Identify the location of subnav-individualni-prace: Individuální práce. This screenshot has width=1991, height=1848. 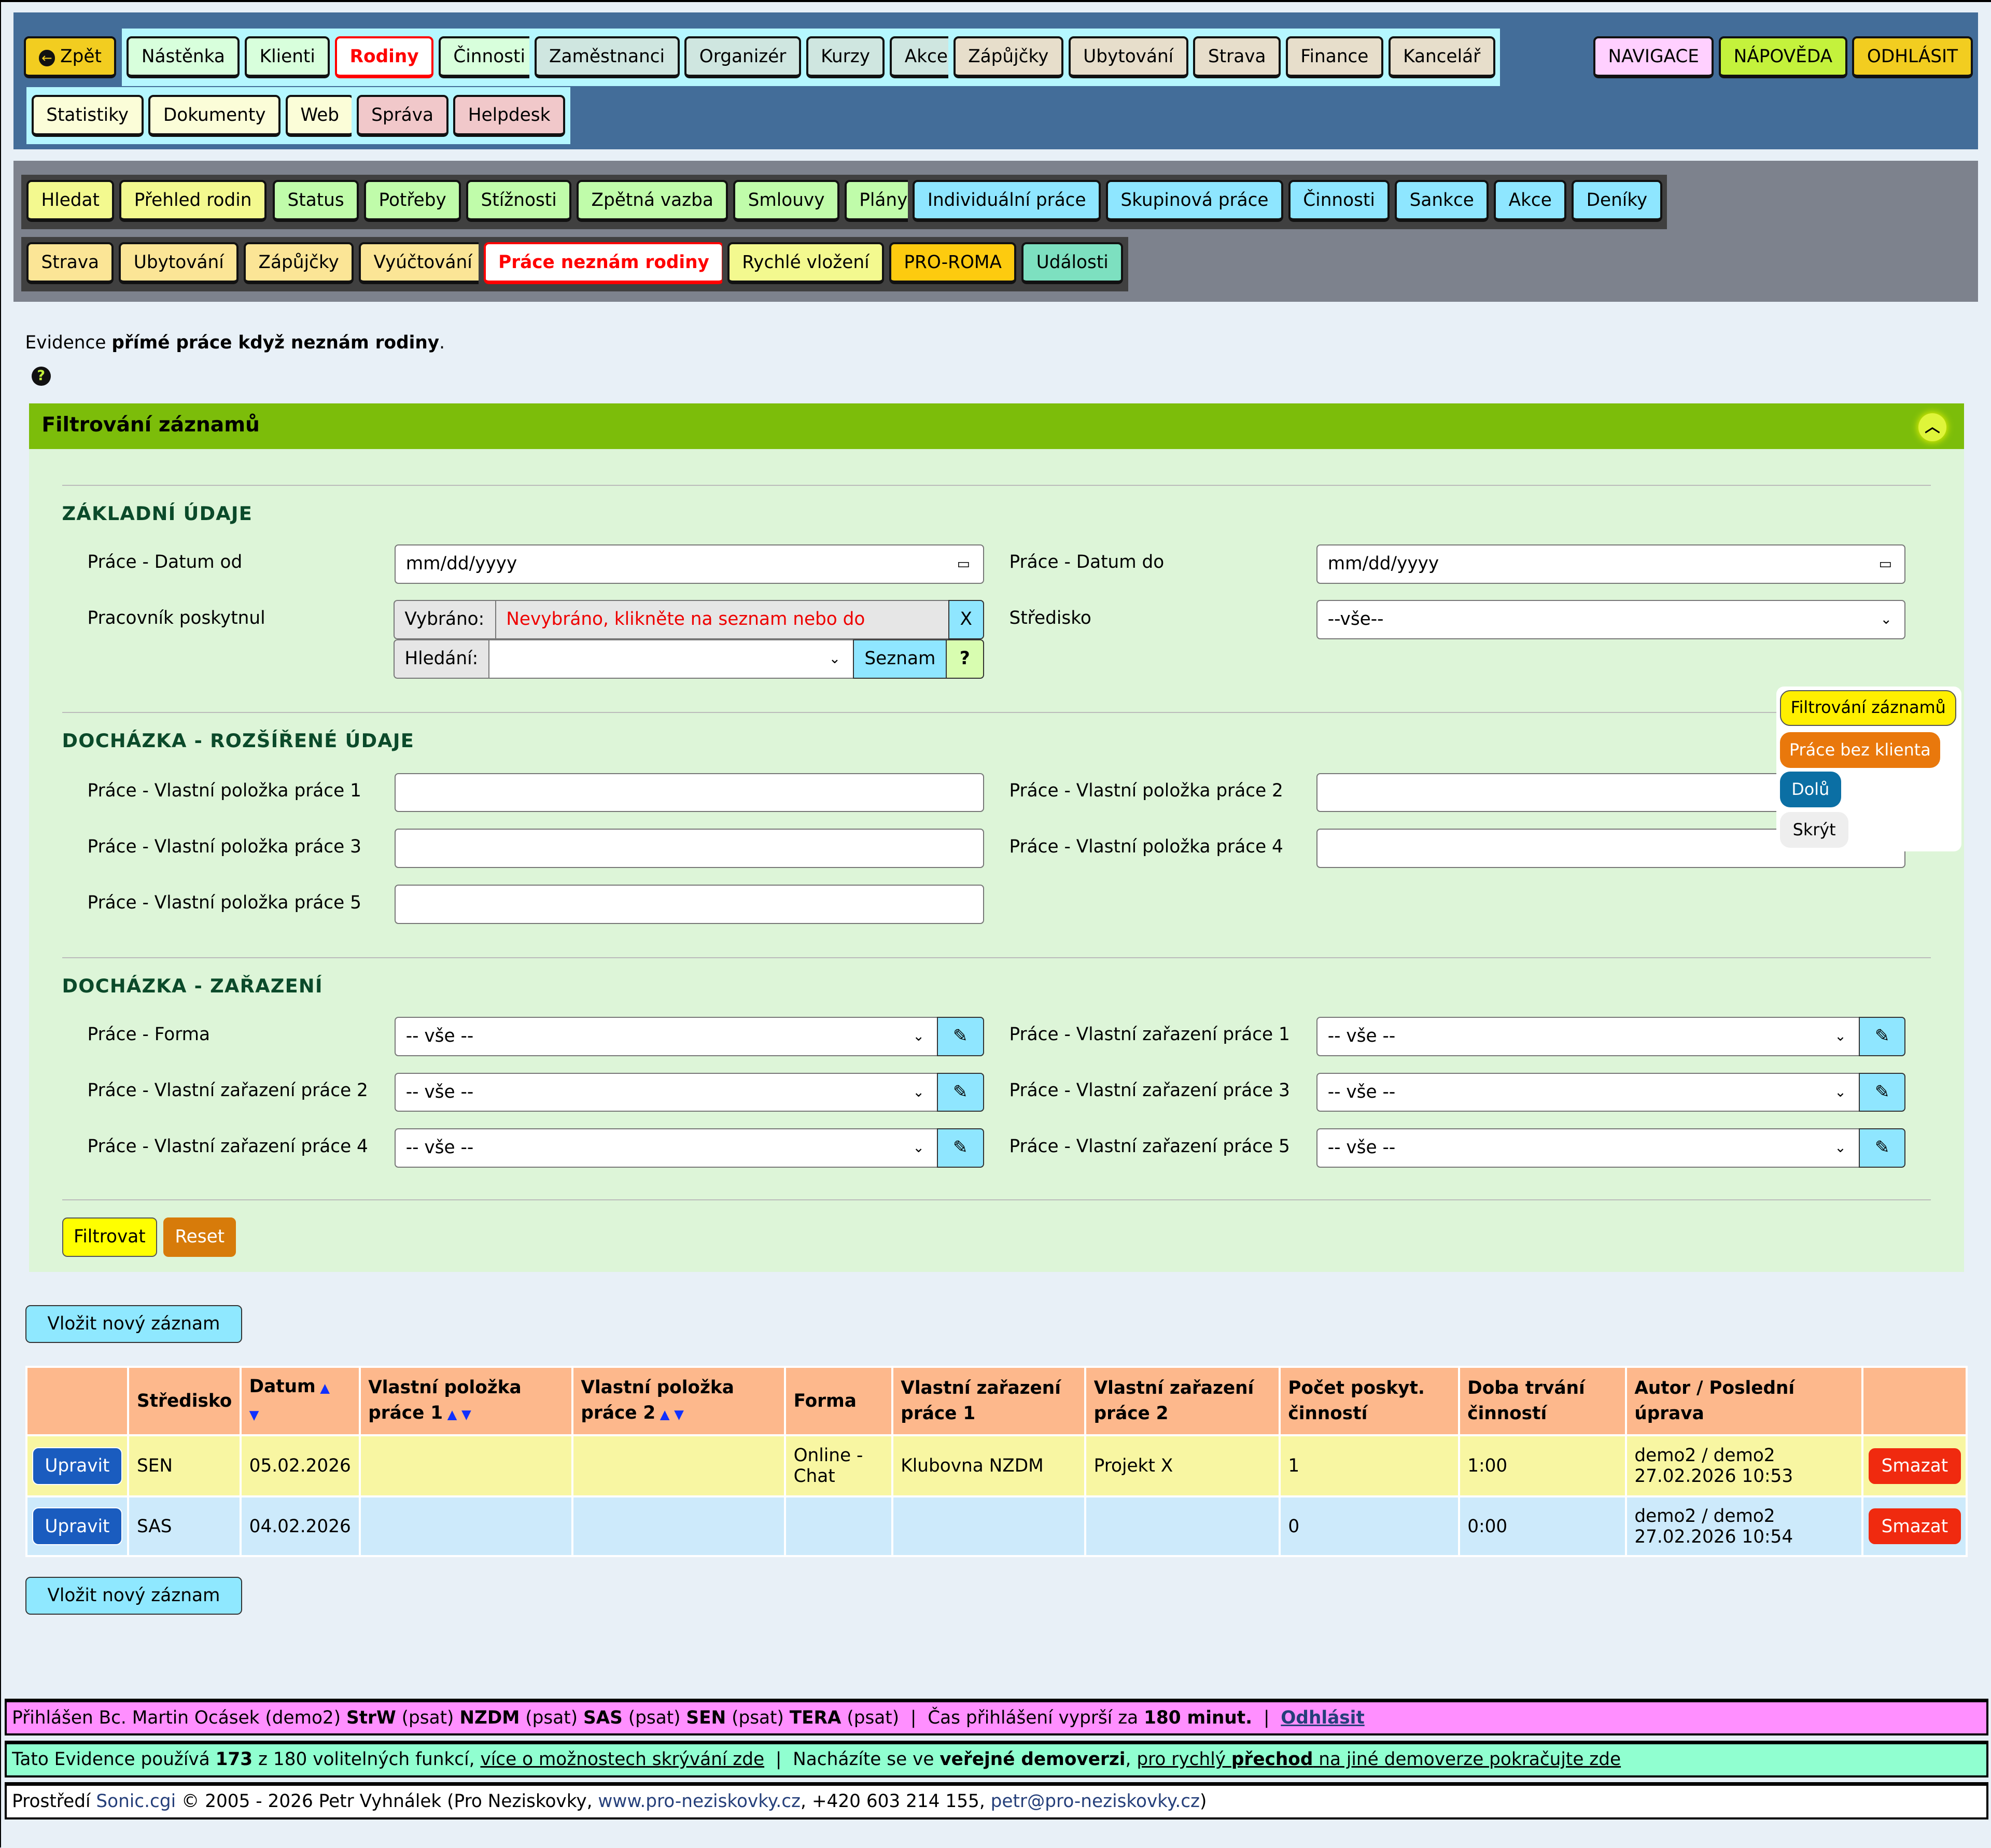
(1007, 200).